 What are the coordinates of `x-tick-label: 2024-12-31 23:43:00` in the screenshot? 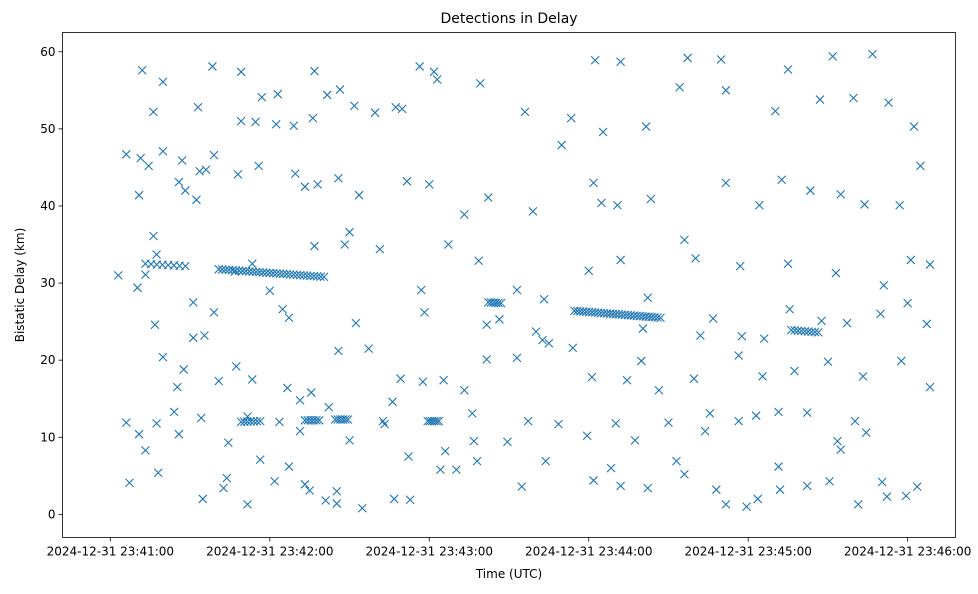 It's located at (429, 552).